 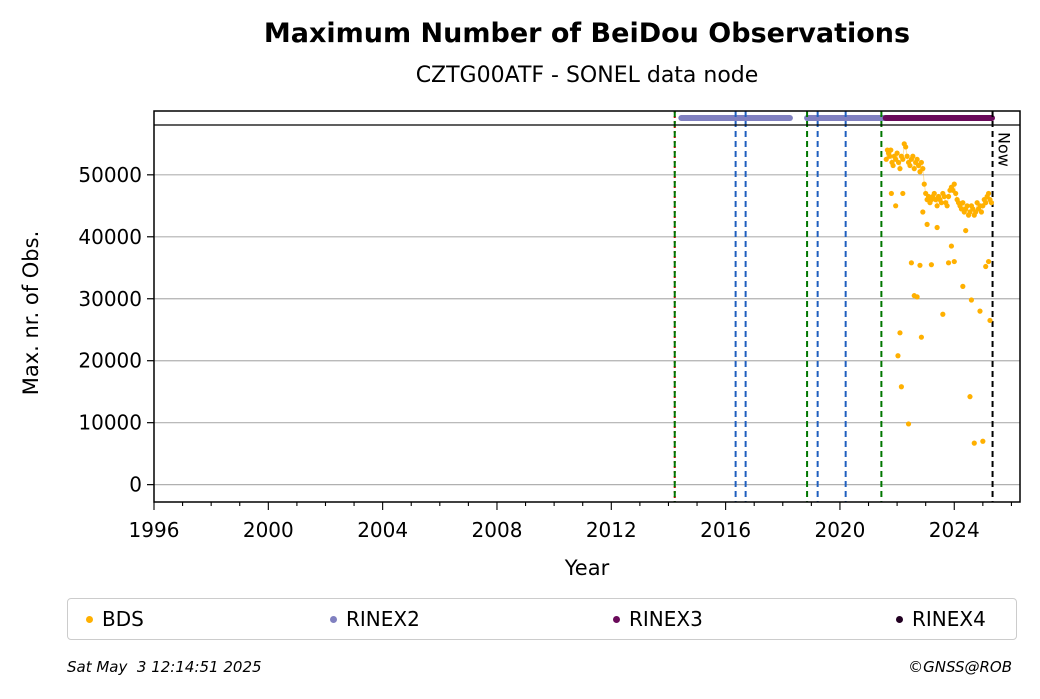 I want to click on rinex4-marker-icon, so click(x=899, y=619).